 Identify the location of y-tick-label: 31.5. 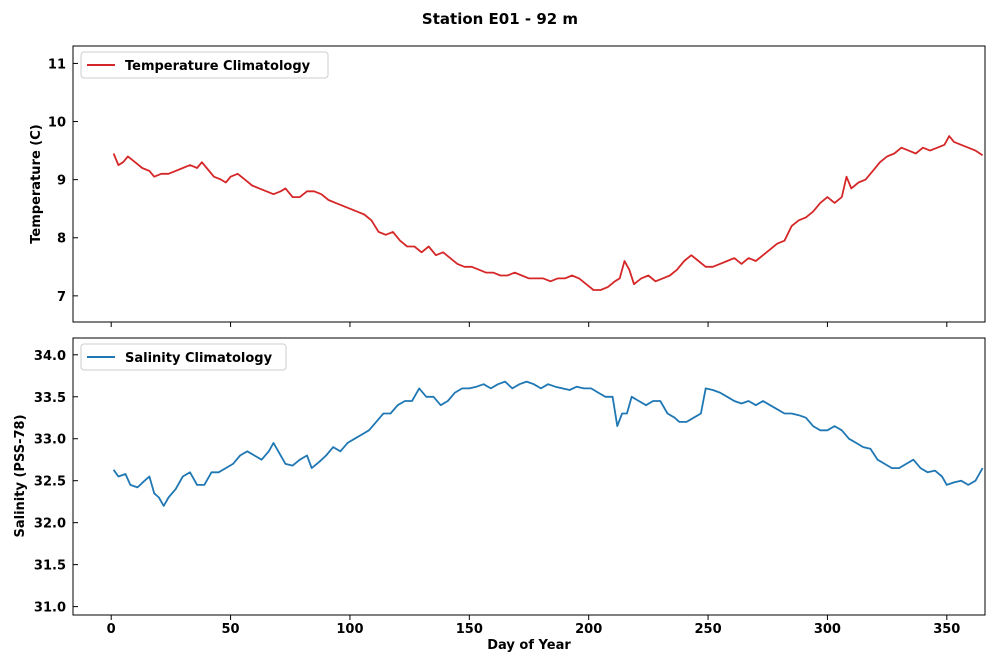
(50, 566).